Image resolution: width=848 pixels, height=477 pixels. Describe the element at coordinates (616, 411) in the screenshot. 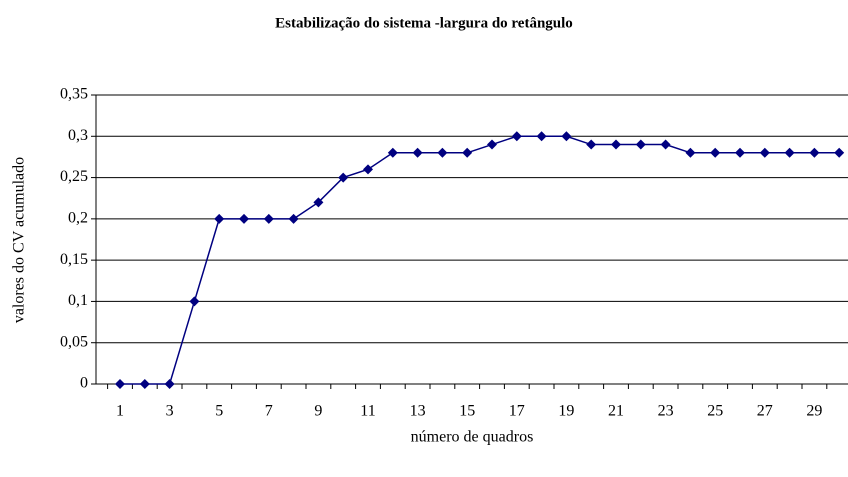

I see `x-tick-label: 21` at that location.